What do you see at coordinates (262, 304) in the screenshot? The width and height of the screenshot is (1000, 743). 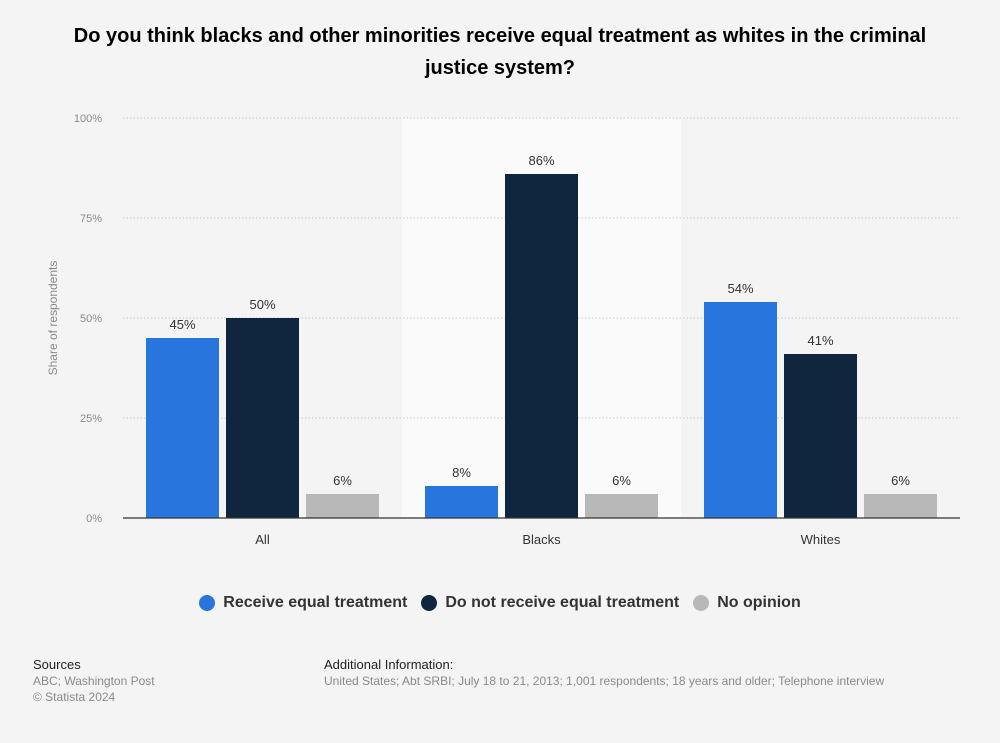 I see `bar-value-label: 50%` at bounding box center [262, 304].